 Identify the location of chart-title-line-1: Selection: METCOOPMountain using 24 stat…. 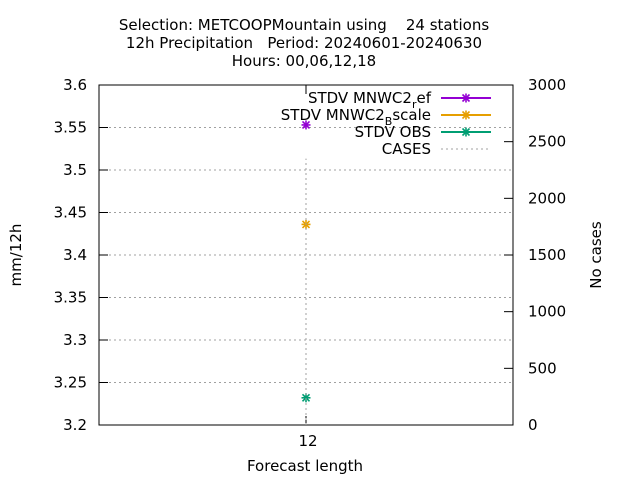
(304, 25).